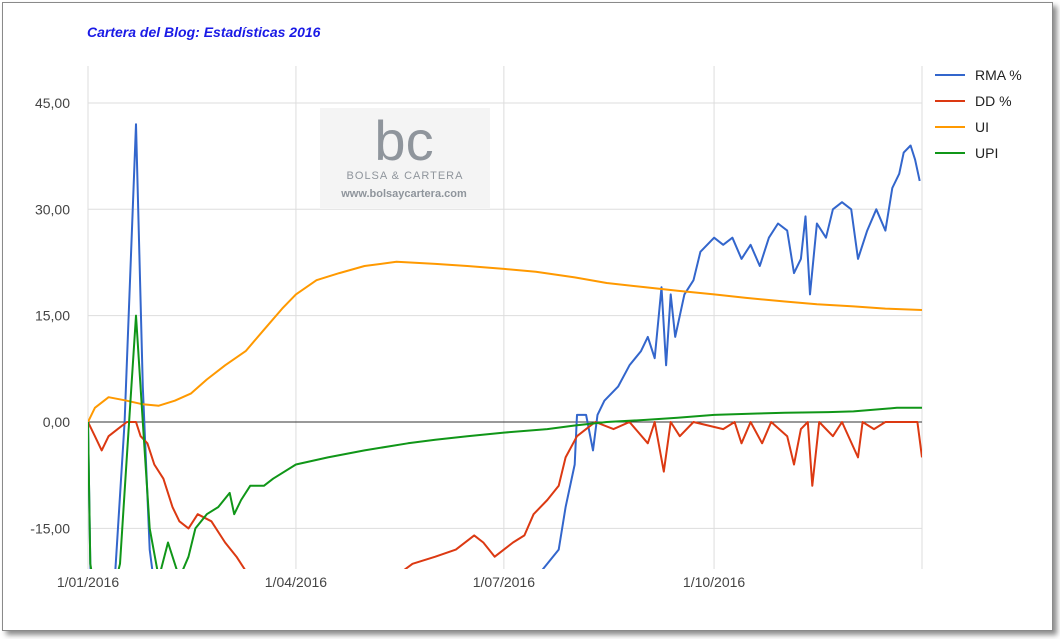 The image size is (1060, 639). I want to click on x-tick-label: 1/01/2016, so click(88, 582).